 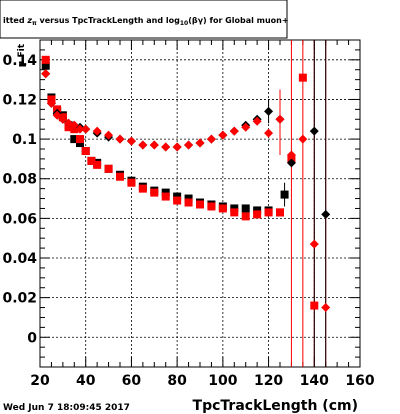 What do you see at coordinates (19, 219) in the screenshot?
I see `y-tick-label: 0.06` at bounding box center [19, 219].